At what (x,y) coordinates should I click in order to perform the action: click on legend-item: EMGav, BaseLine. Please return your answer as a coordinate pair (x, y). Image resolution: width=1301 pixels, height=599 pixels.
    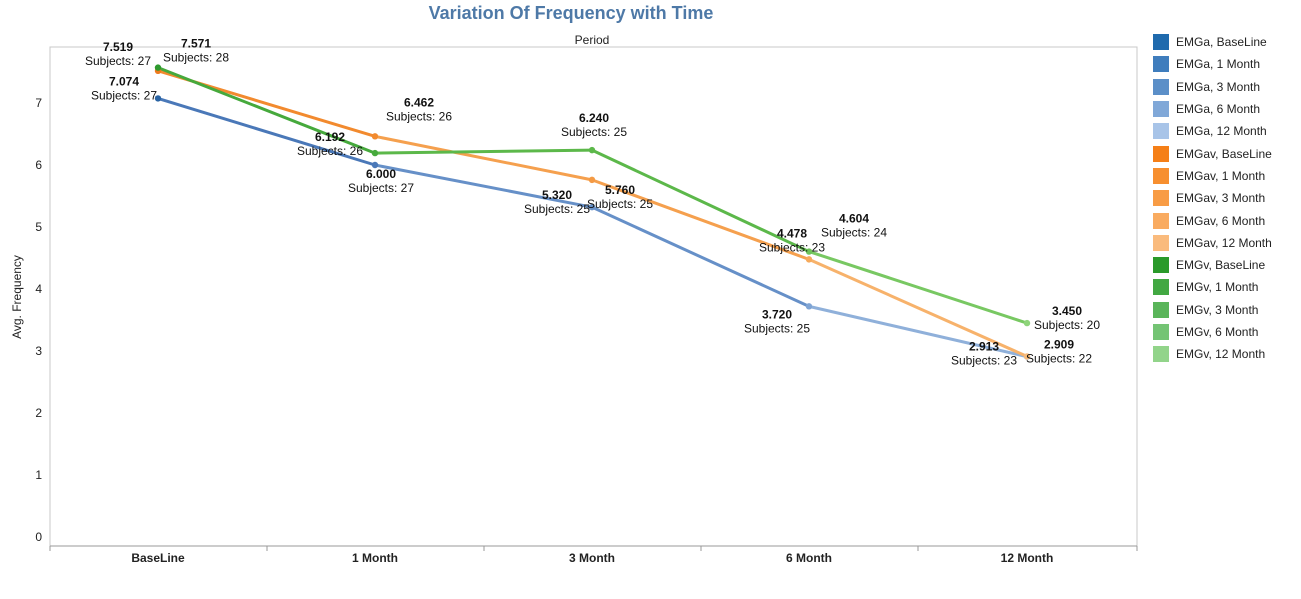
    Looking at the image, I should click on (1225, 153).